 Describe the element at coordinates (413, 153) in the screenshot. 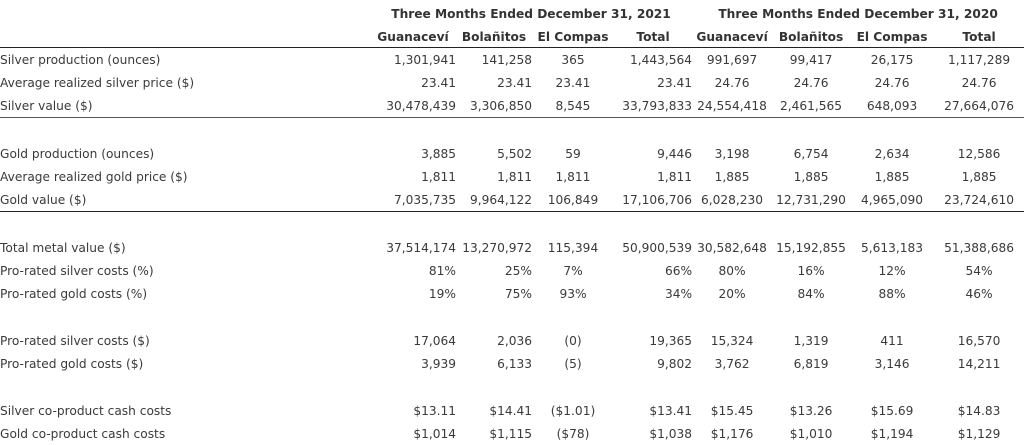

I see `table-cell: 3,885` at that location.